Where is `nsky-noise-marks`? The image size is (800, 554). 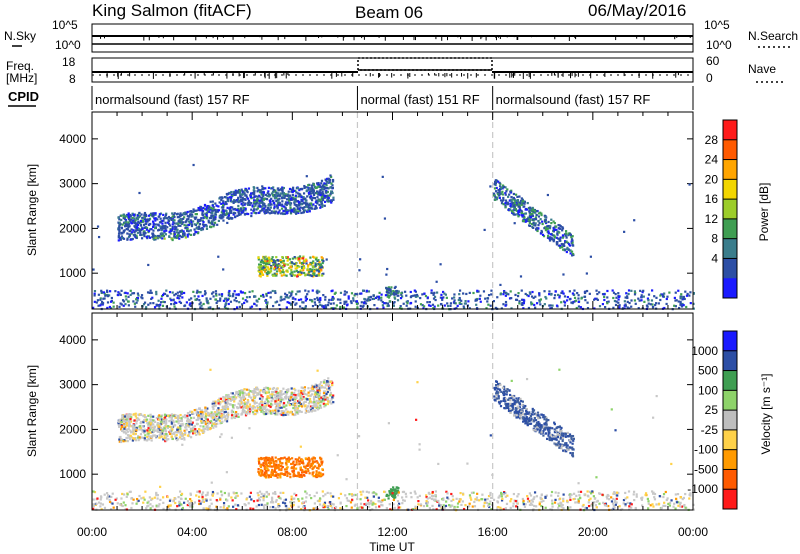 nsky-noise-marks is located at coordinates (393, 38).